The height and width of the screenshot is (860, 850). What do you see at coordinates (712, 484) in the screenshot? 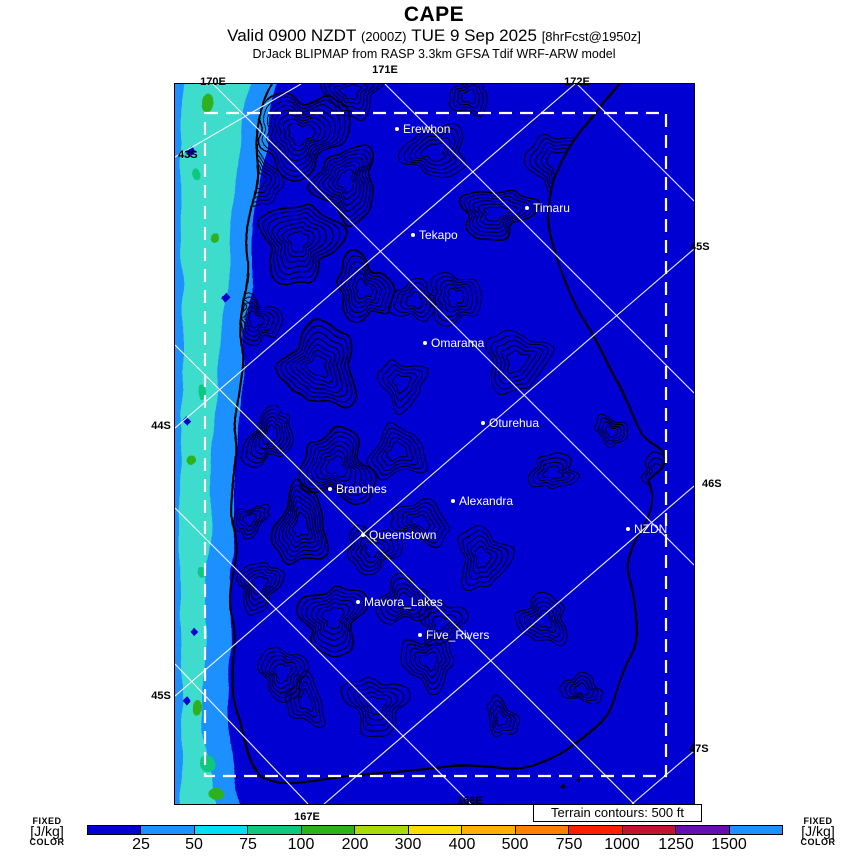
I see `lat-label-46s: 46S` at bounding box center [712, 484].